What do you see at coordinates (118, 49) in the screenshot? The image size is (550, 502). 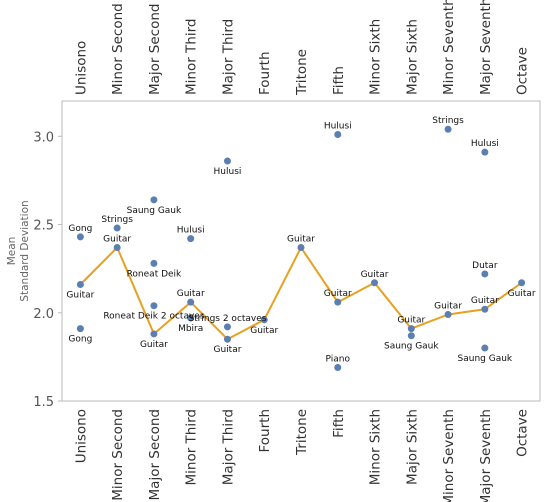 I see `top-category-label: Minor Second` at bounding box center [118, 49].